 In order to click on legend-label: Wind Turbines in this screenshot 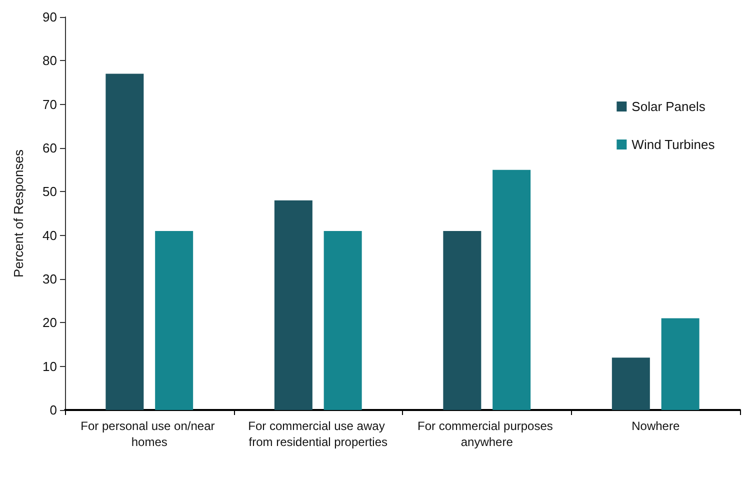, I will do `click(674, 144)`.